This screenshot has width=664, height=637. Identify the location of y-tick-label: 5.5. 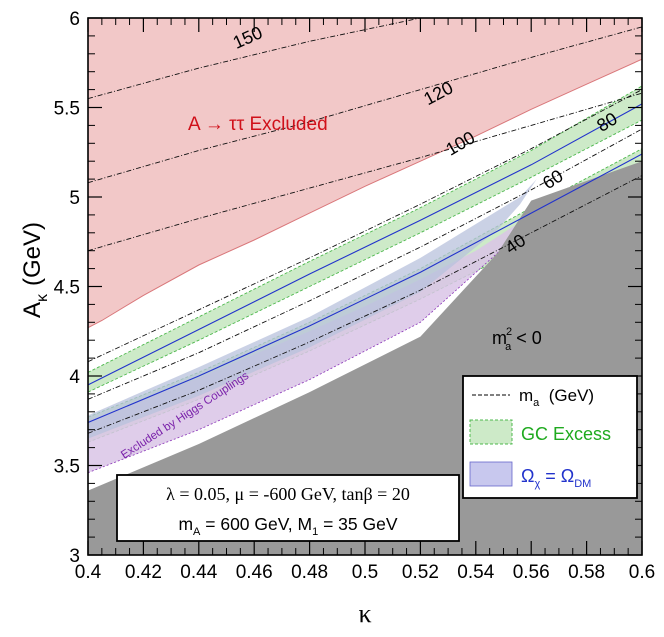
(67, 109).